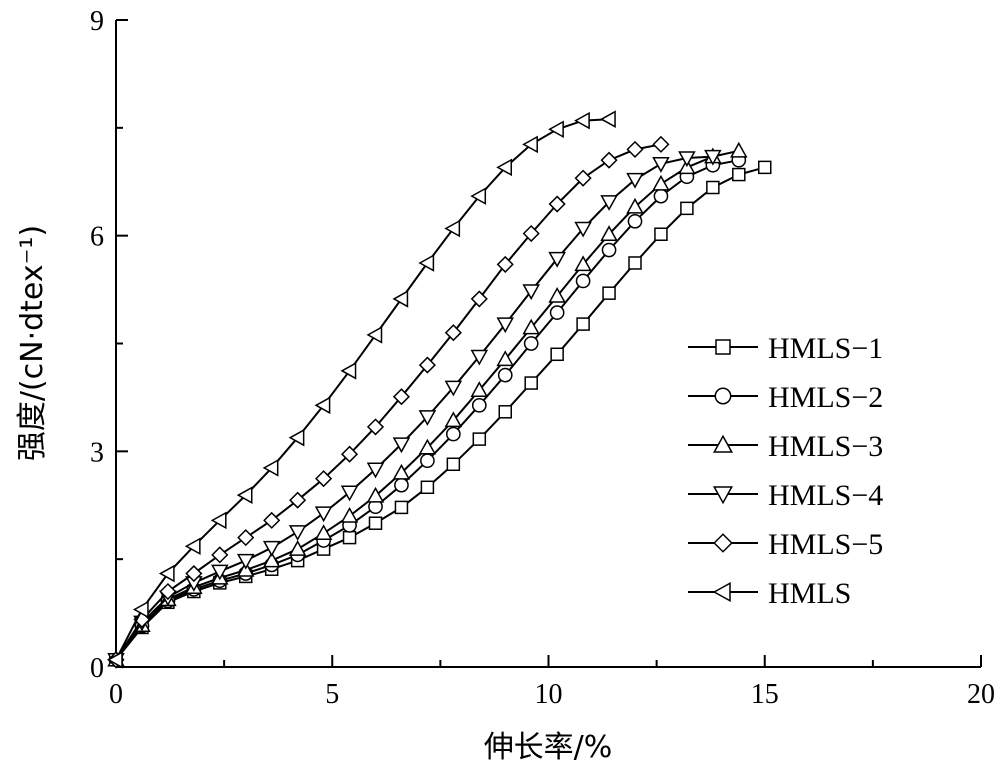 This screenshot has height=777, width=1000. What do you see at coordinates (825, 397) in the screenshot?
I see `legend-label: HMLS−2` at bounding box center [825, 397].